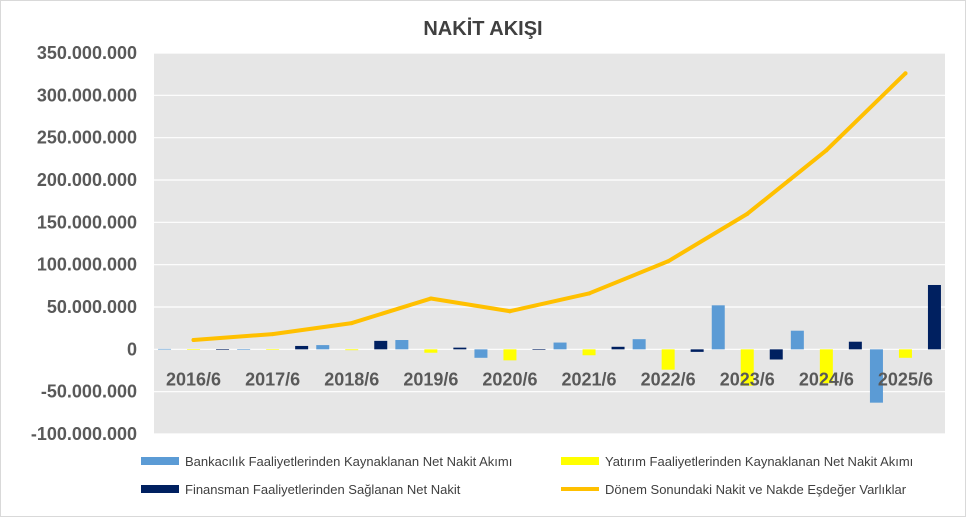 The width and height of the screenshot is (966, 517). Describe the element at coordinates (589, 379) in the screenshot. I see `x-tick-label: 2021/6` at that location.